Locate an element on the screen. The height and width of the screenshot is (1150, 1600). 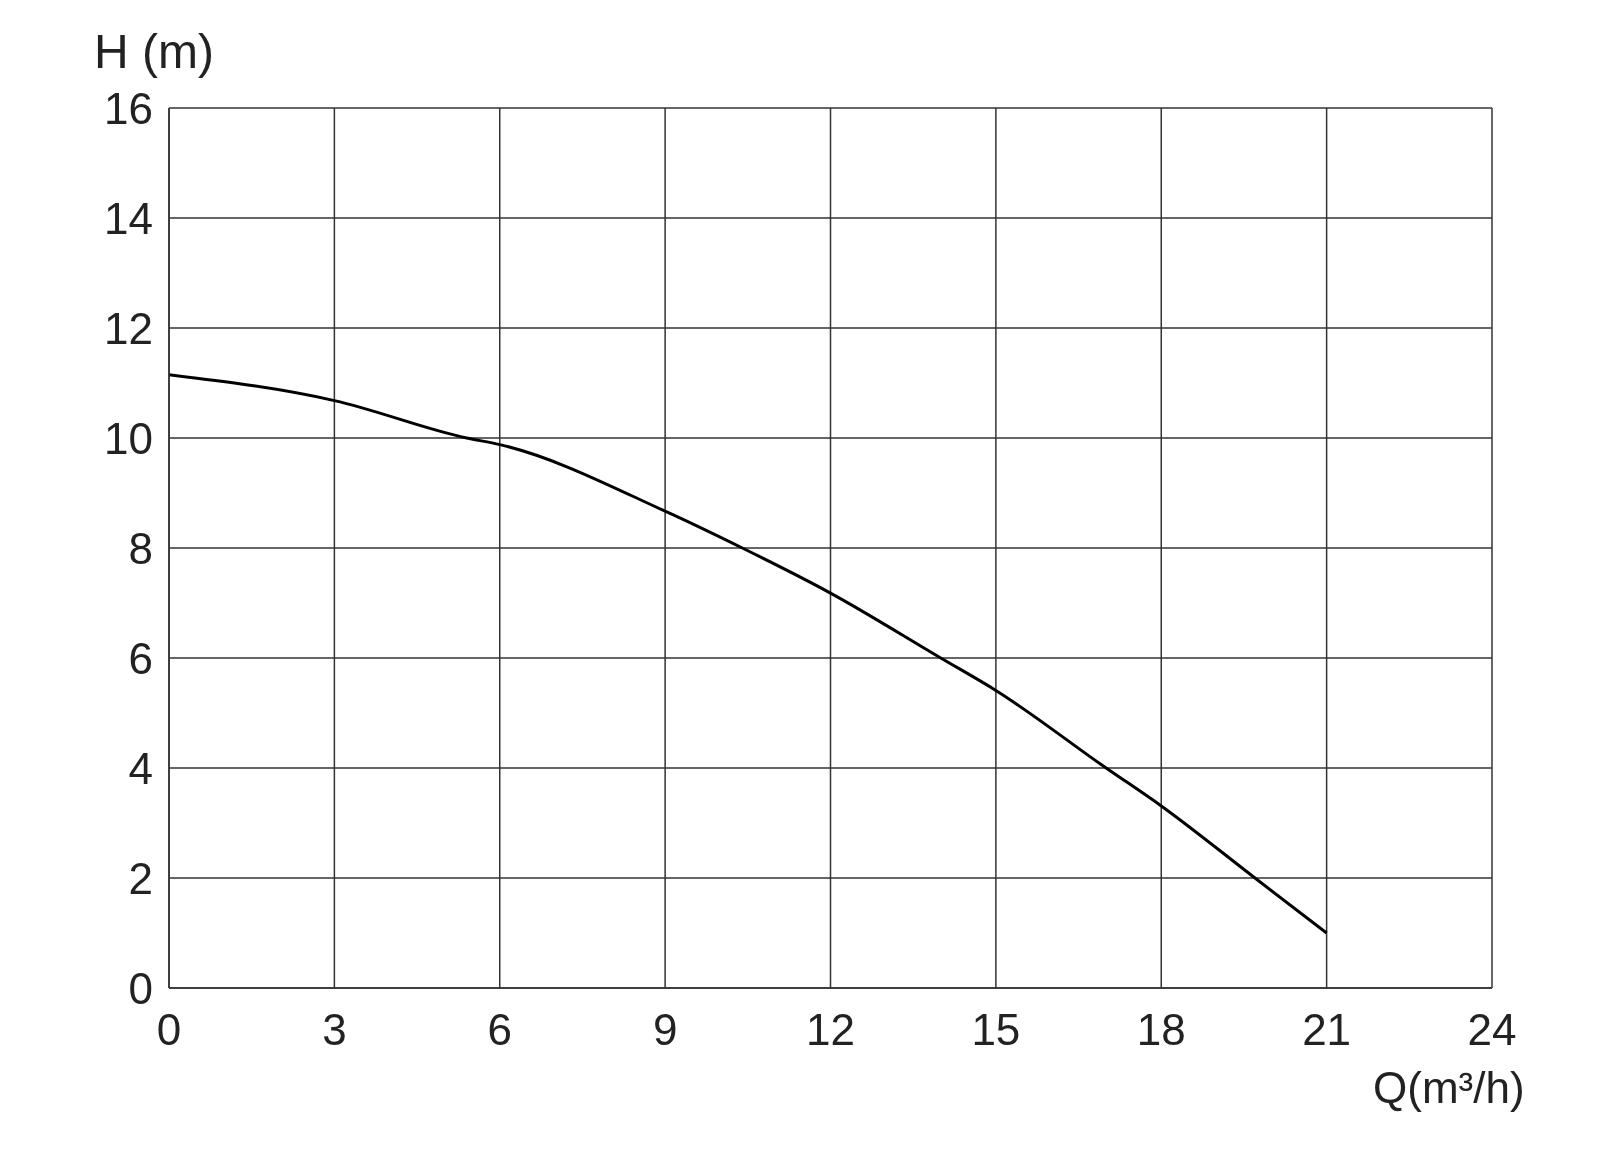
x-tick-label: 24 is located at coordinates (1492, 1030).